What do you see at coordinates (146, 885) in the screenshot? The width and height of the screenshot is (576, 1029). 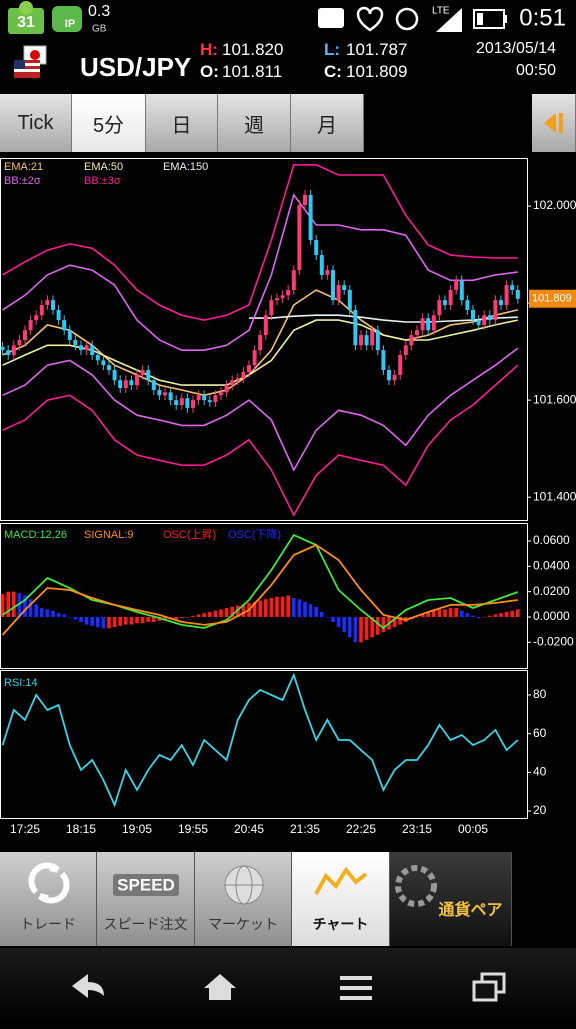 I see `speed-badge` at bounding box center [146, 885].